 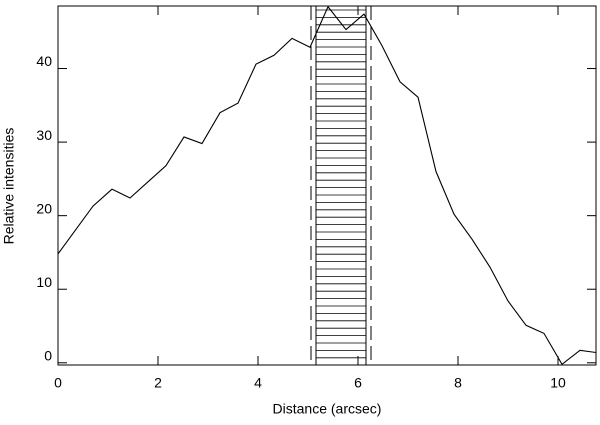 What do you see at coordinates (458, 383) in the screenshot?
I see `x-tick-label: 8` at bounding box center [458, 383].